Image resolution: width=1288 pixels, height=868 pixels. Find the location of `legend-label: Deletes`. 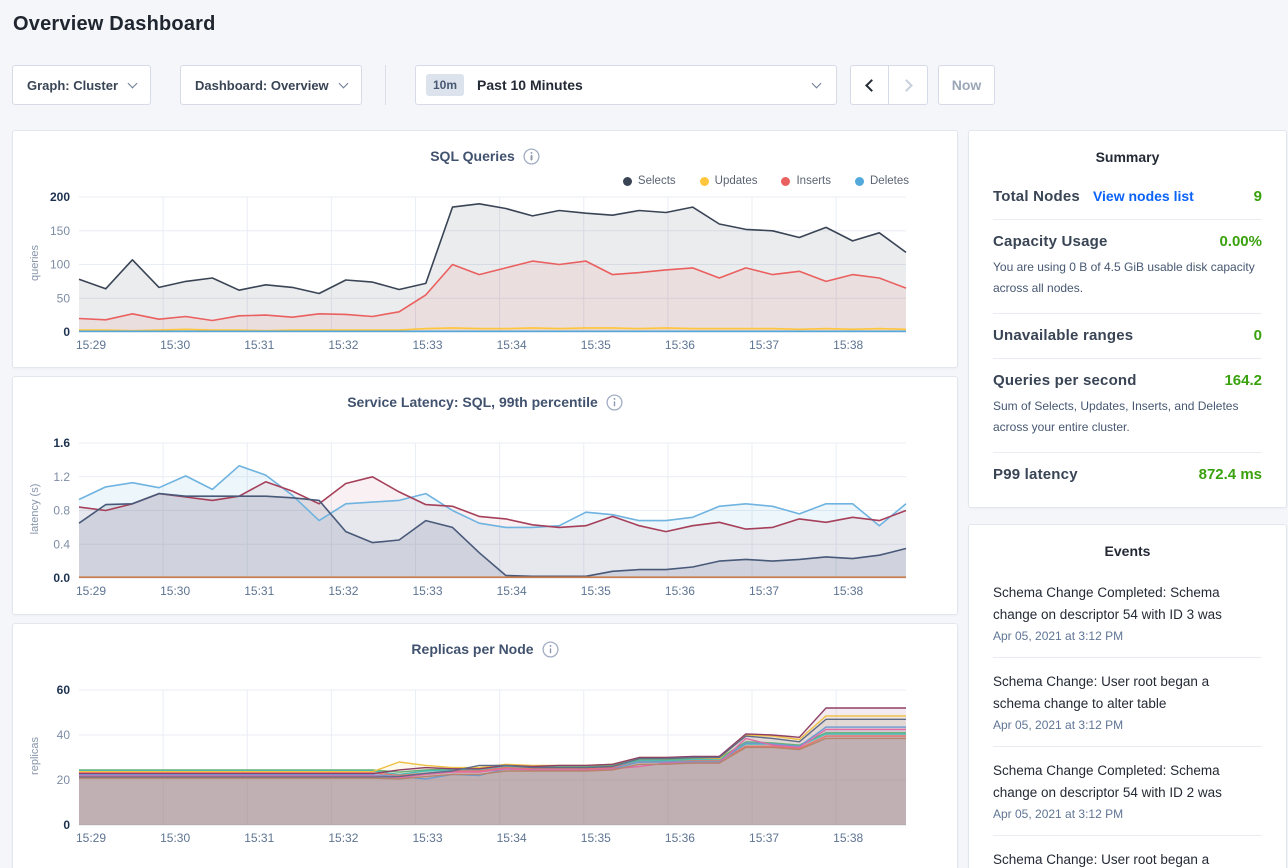

legend-label: Deletes is located at coordinates (889, 181).